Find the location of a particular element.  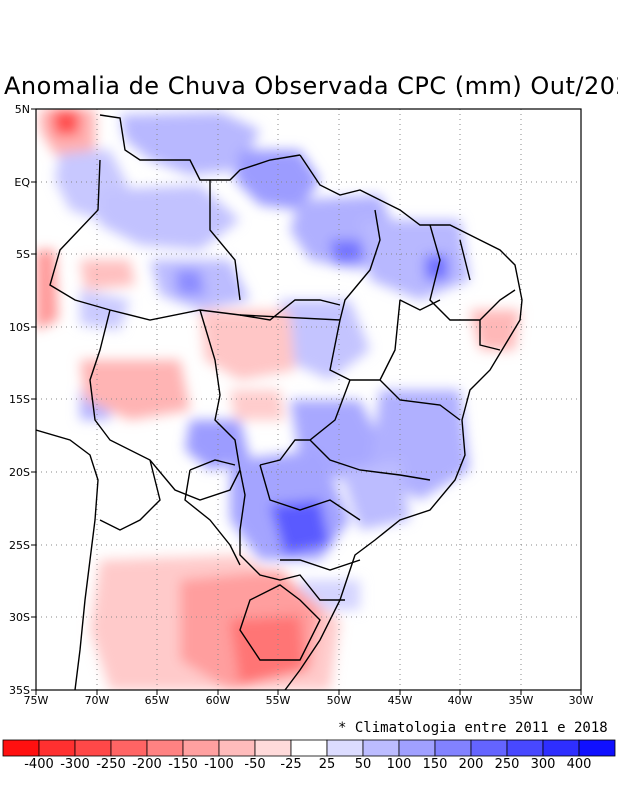

color-bar is located at coordinates (309, 748).